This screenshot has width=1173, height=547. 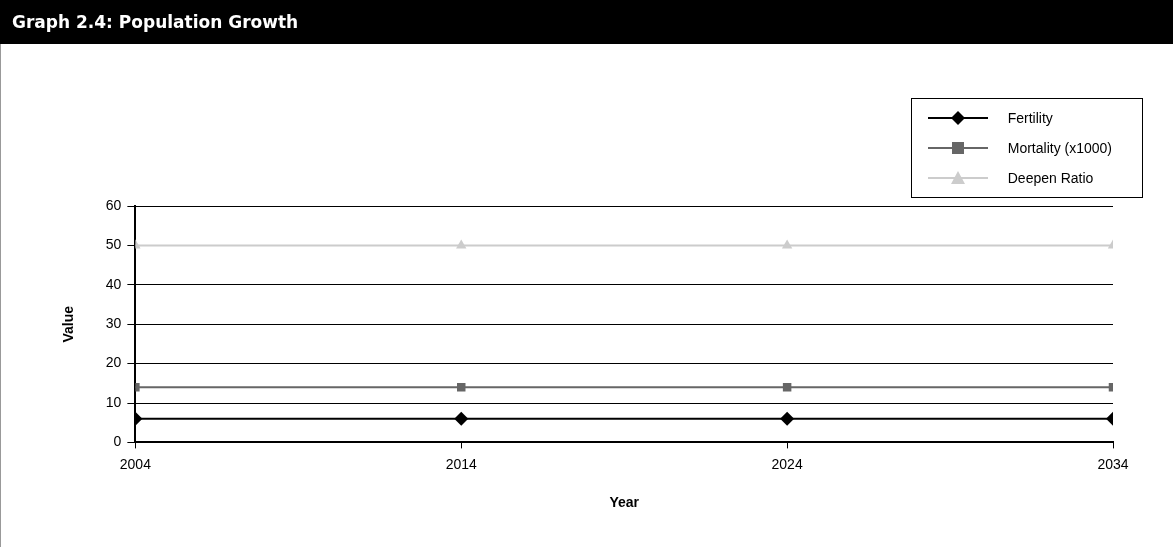 What do you see at coordinates (113, 362) in the screenshot?
I see `y-tick-label: 20` at bounding box center [113, 362].